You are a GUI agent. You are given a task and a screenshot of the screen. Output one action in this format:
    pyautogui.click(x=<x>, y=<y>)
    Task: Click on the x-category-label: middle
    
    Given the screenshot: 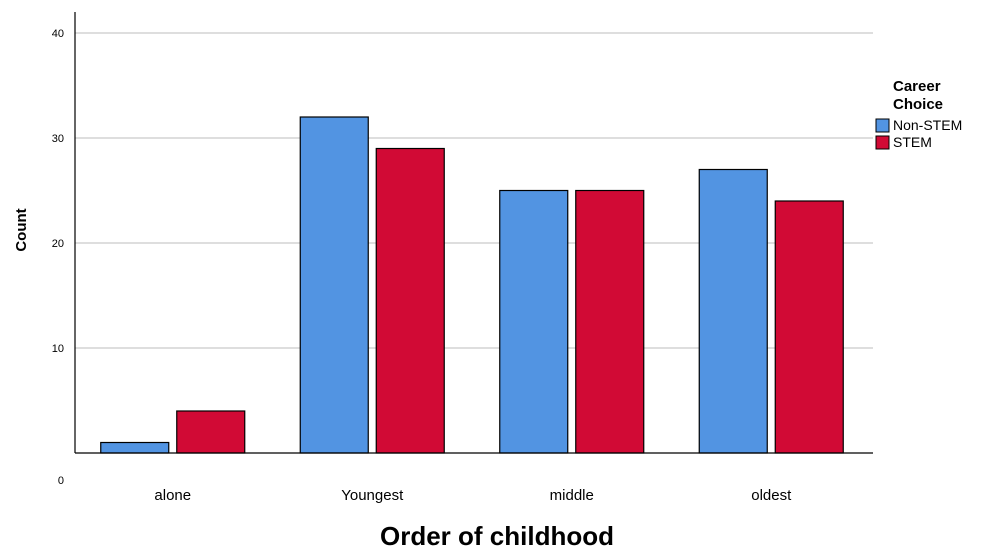 What is the action you would take?
    pyautogui.click(x=572, y=495)
    